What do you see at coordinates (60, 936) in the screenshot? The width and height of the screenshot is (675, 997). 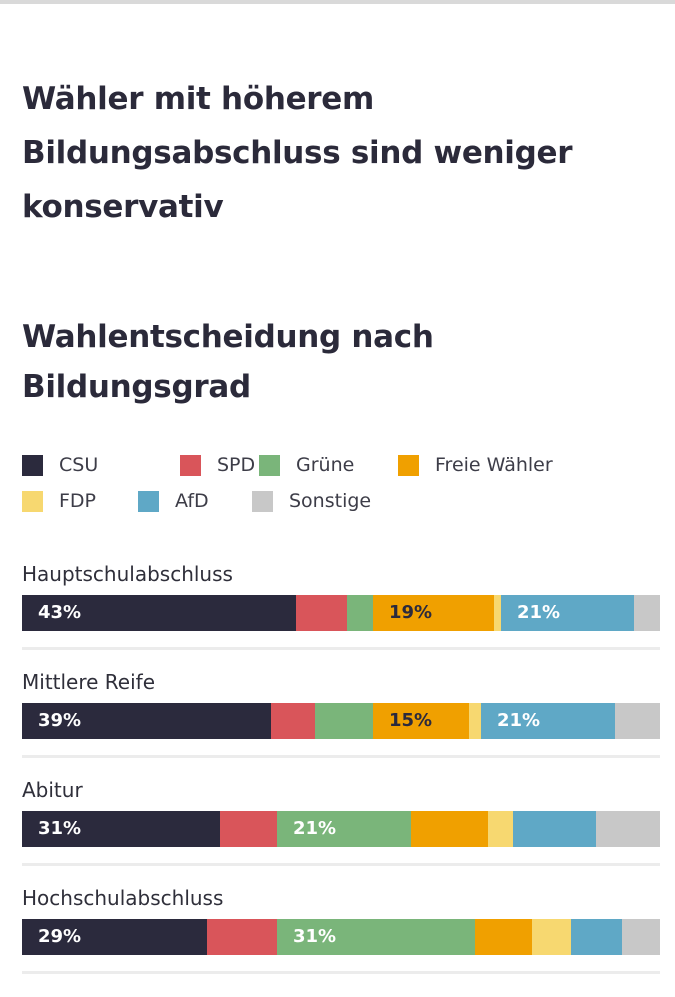 I see `data-label: 29%` at bounding box center [60, 936].